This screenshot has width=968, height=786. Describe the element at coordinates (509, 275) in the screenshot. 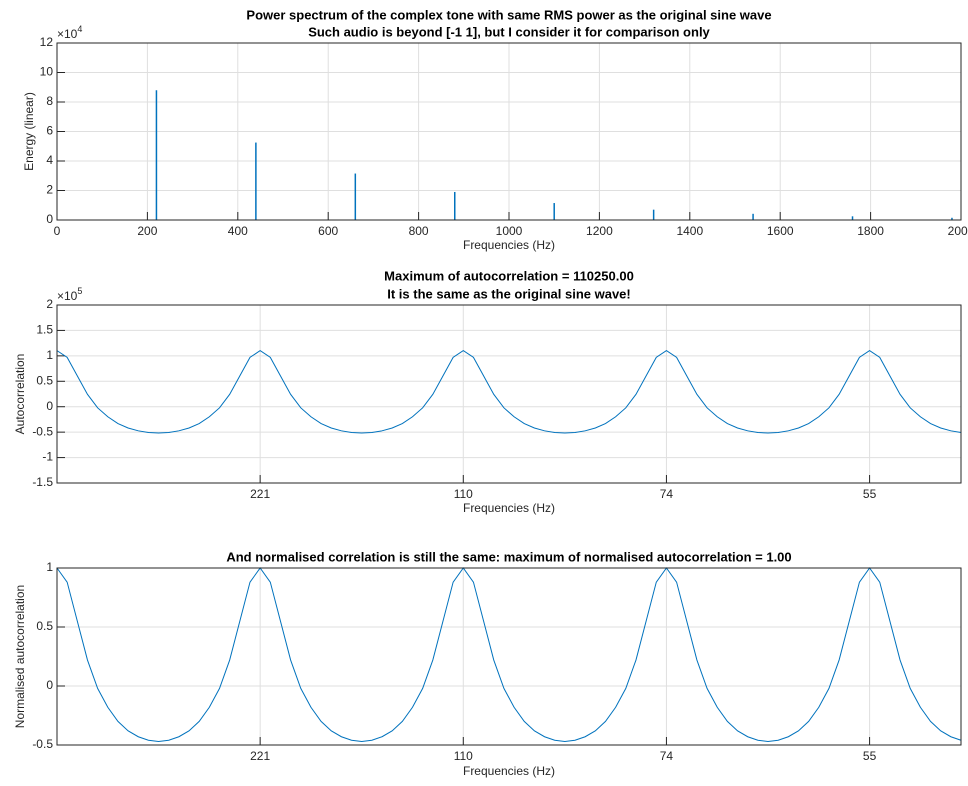

I see `chart-title: Maximum of autocorrelation = 110250.00` at that location.